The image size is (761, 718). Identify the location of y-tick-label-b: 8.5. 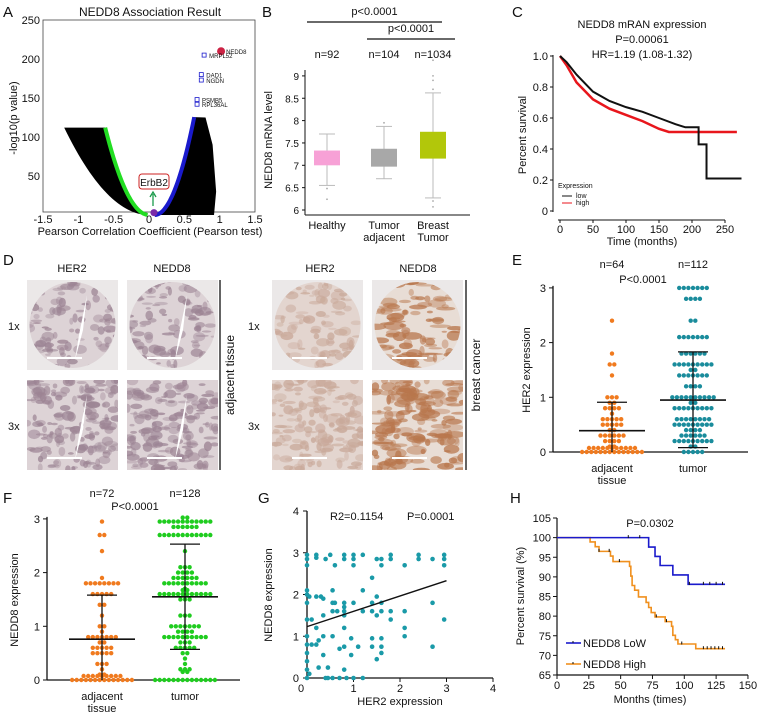
(292, 99).